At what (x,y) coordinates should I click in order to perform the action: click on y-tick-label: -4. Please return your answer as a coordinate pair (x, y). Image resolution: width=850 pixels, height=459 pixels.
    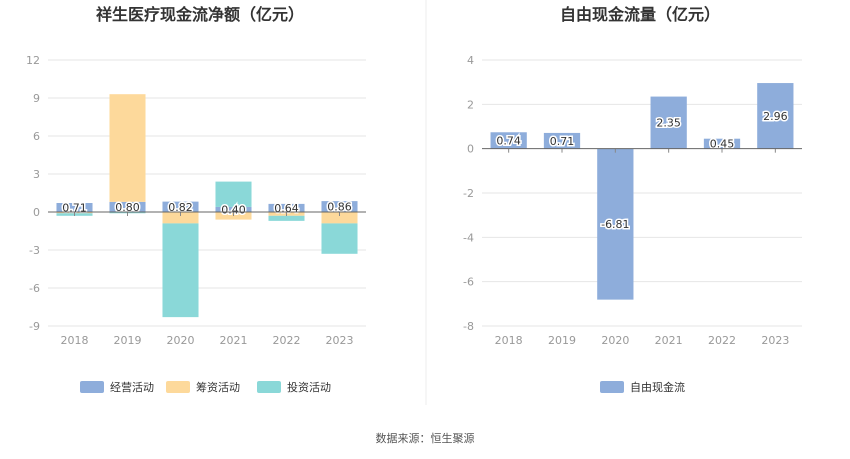
    Looking at the image, I should click on (468, 237).